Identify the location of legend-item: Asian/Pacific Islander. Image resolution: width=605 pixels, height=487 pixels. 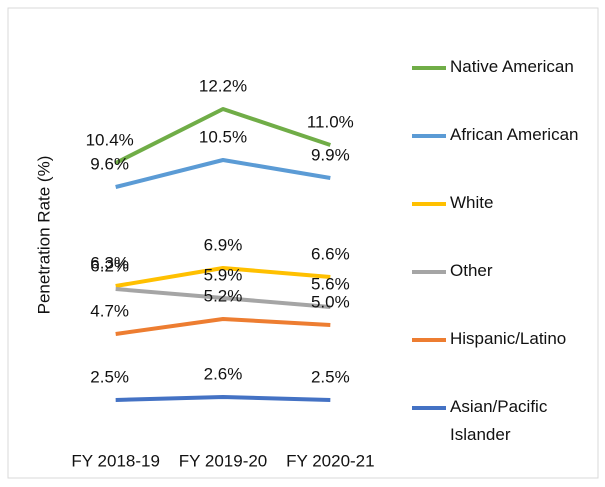
(506, 423).